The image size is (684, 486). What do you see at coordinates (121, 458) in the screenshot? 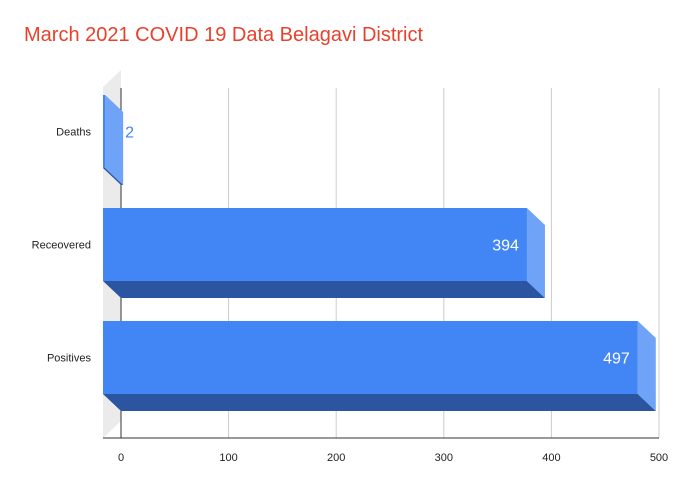
I see `x-tick-label: 0` at bounding box center [121, 458].